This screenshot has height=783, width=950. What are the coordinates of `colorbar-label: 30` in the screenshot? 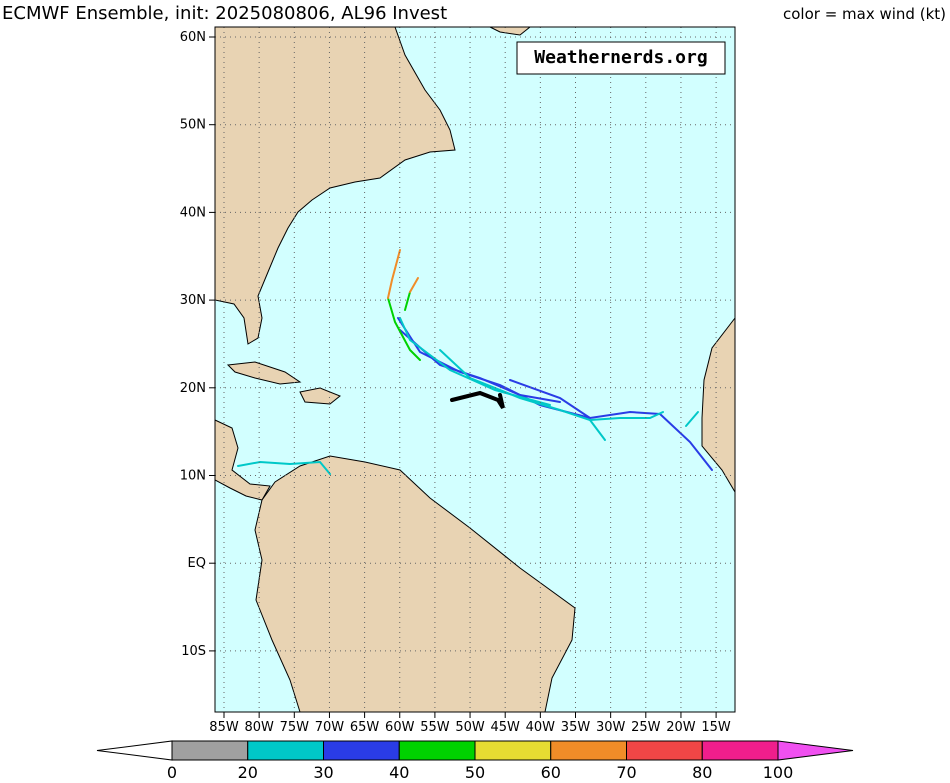 It's located at (323, 772).